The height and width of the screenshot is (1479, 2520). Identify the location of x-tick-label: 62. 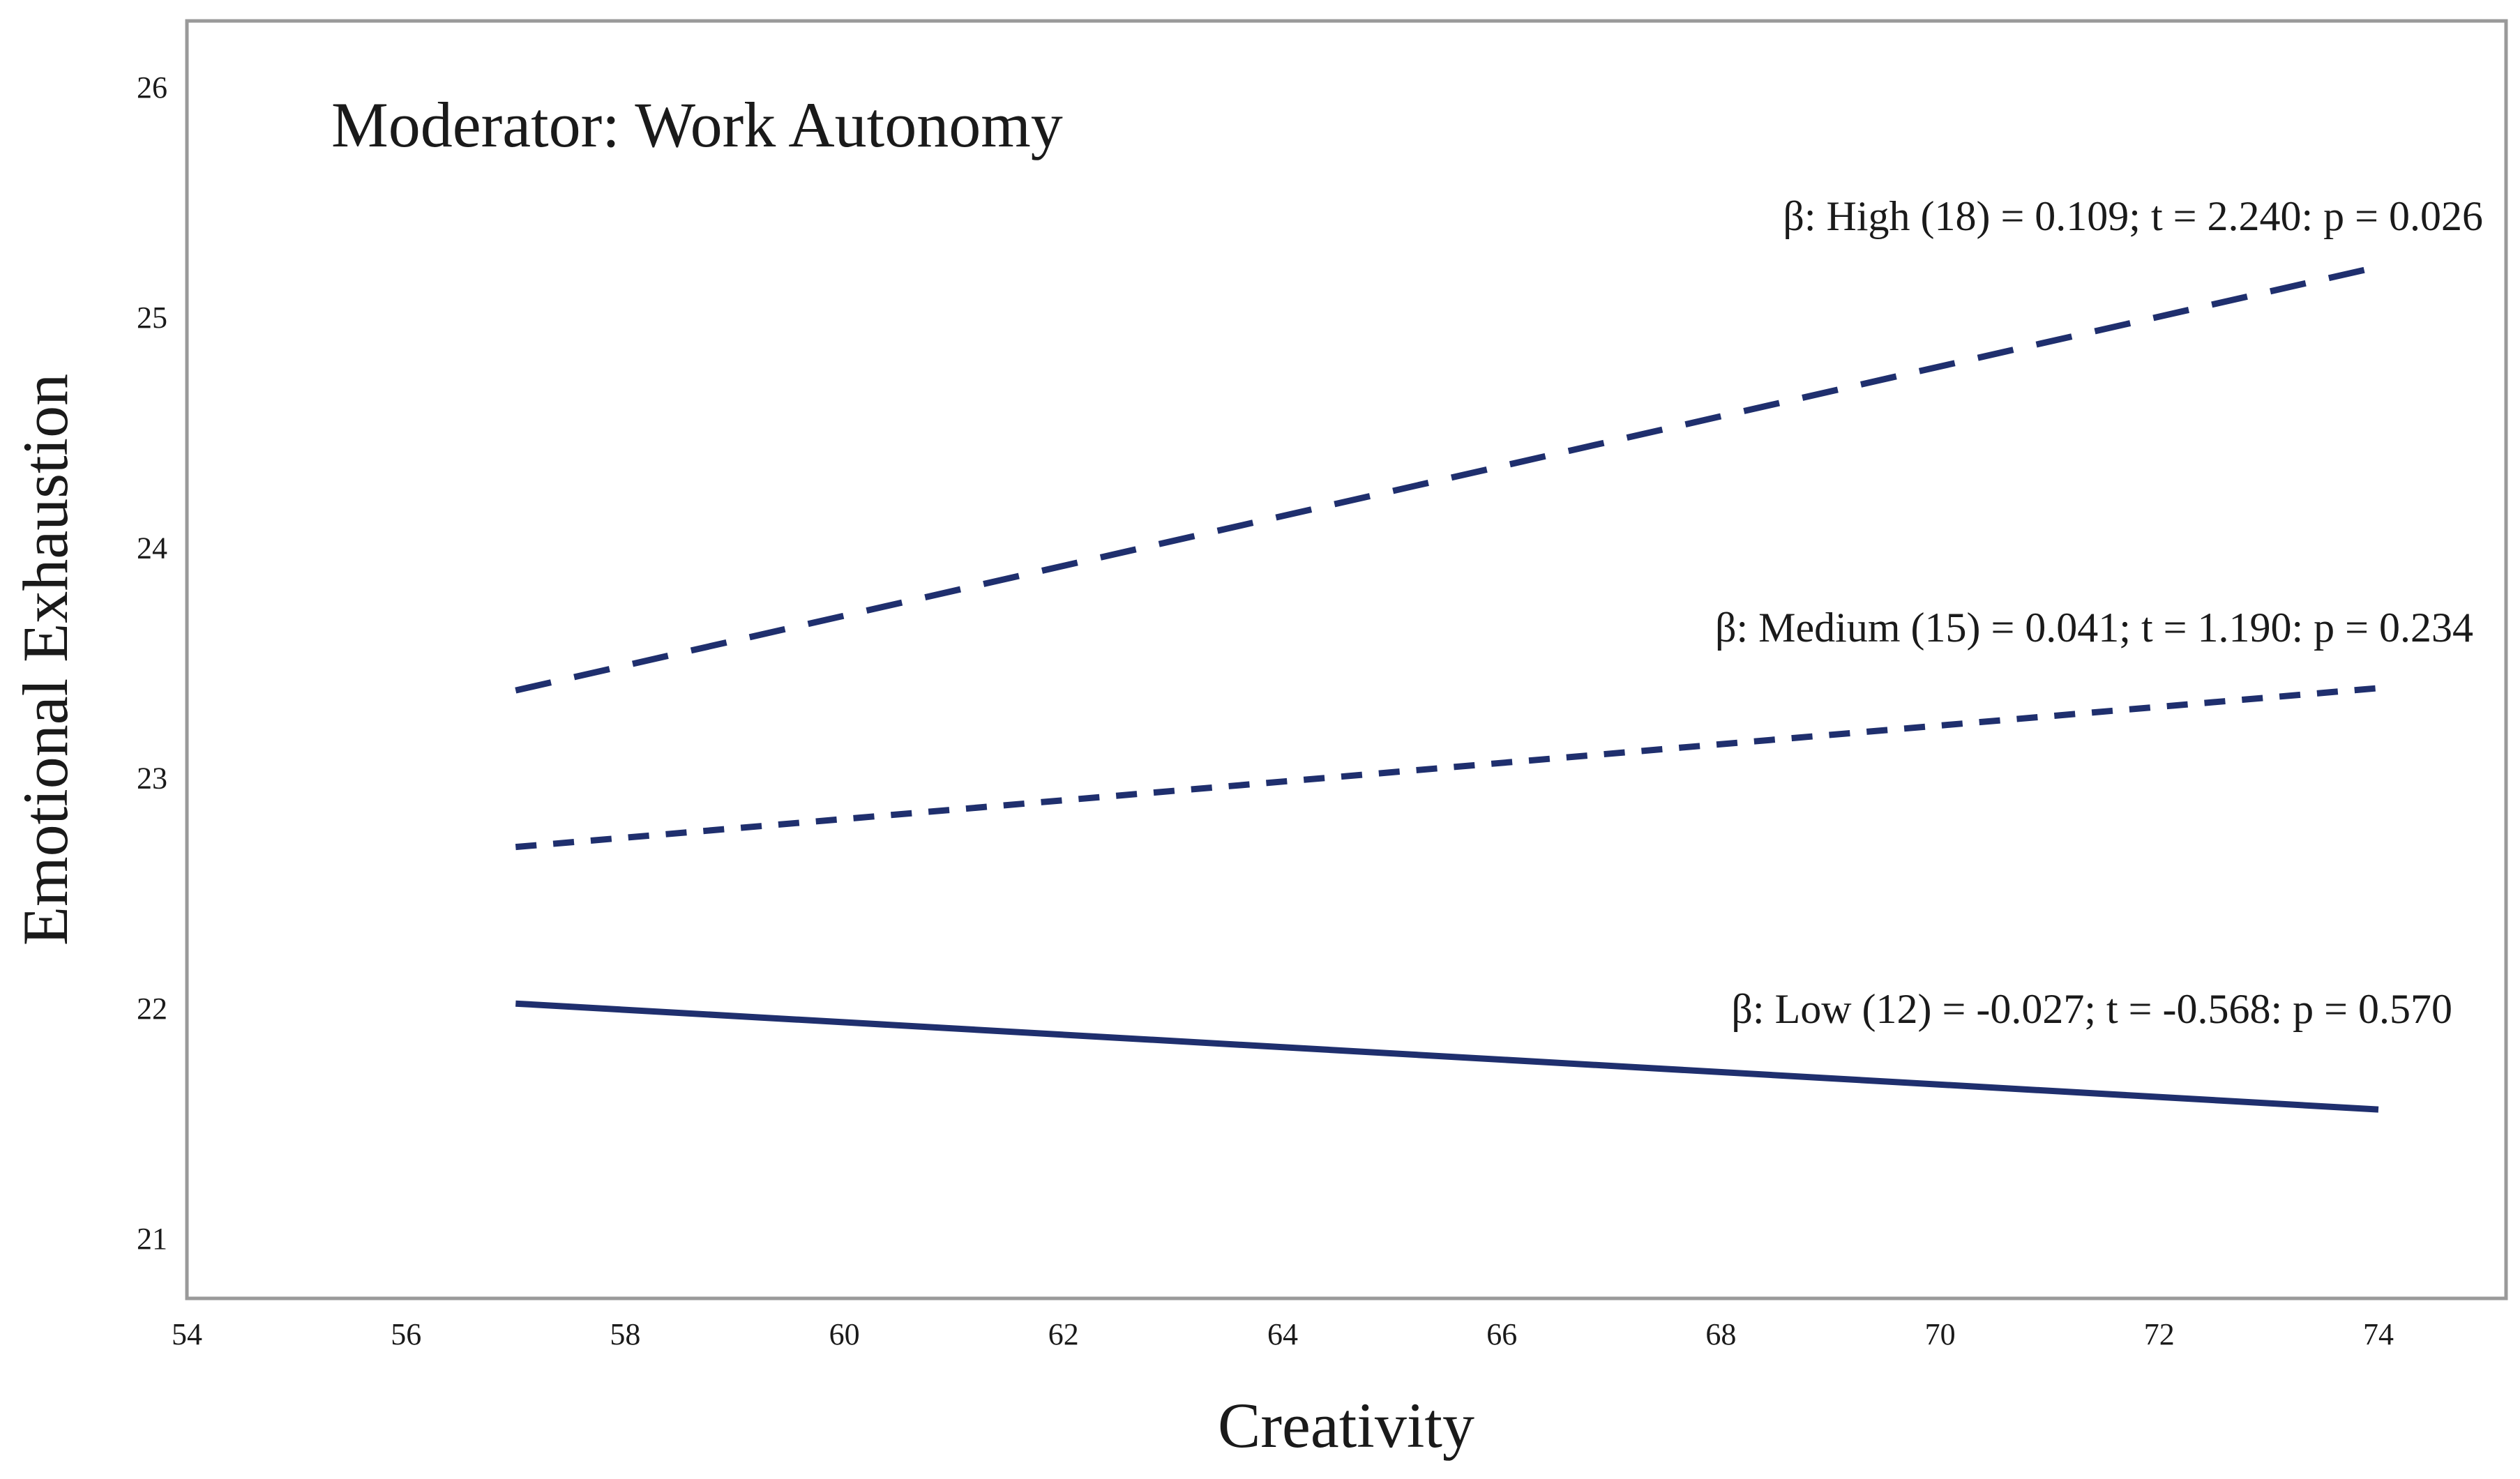
(1063, 1334).